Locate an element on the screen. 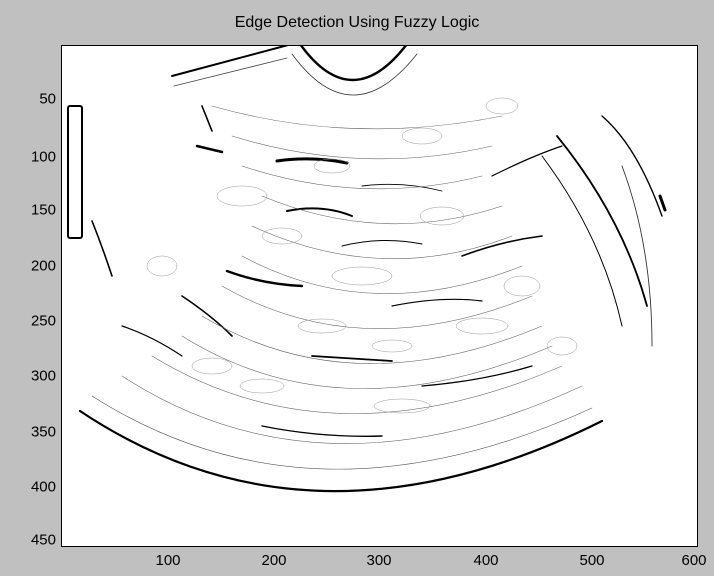  ytick-label: 350 is located at coordinates (43, 432).